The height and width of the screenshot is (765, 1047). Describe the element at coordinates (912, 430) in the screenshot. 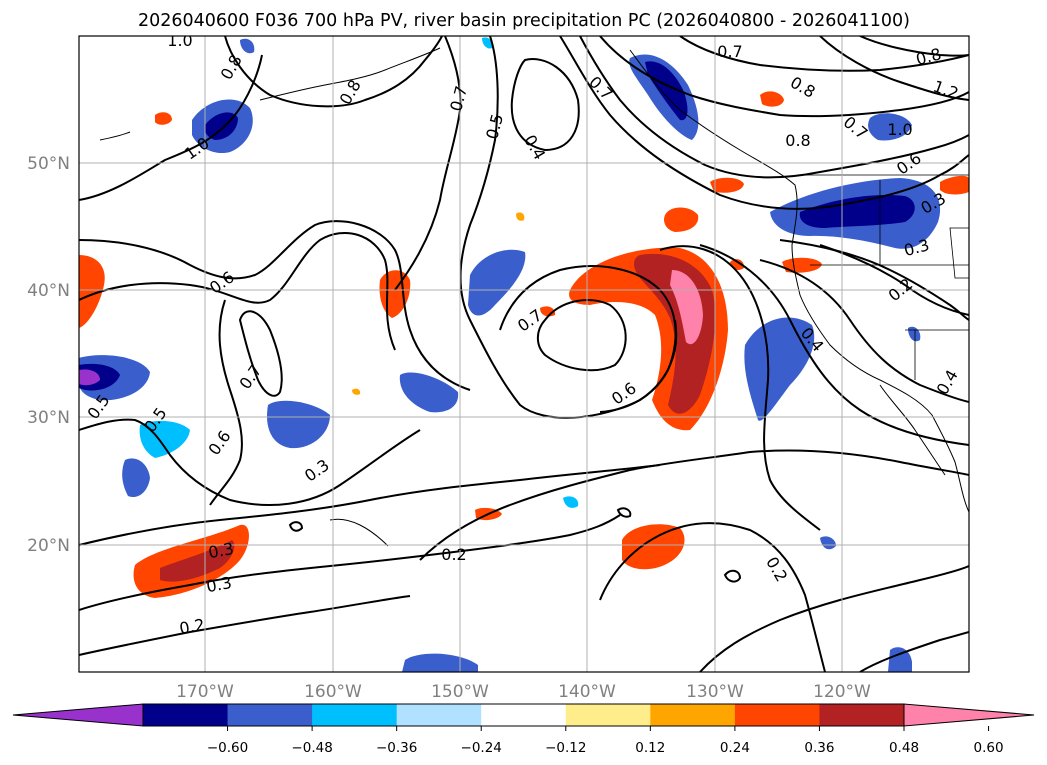

I see `coastline-baja` at that location.